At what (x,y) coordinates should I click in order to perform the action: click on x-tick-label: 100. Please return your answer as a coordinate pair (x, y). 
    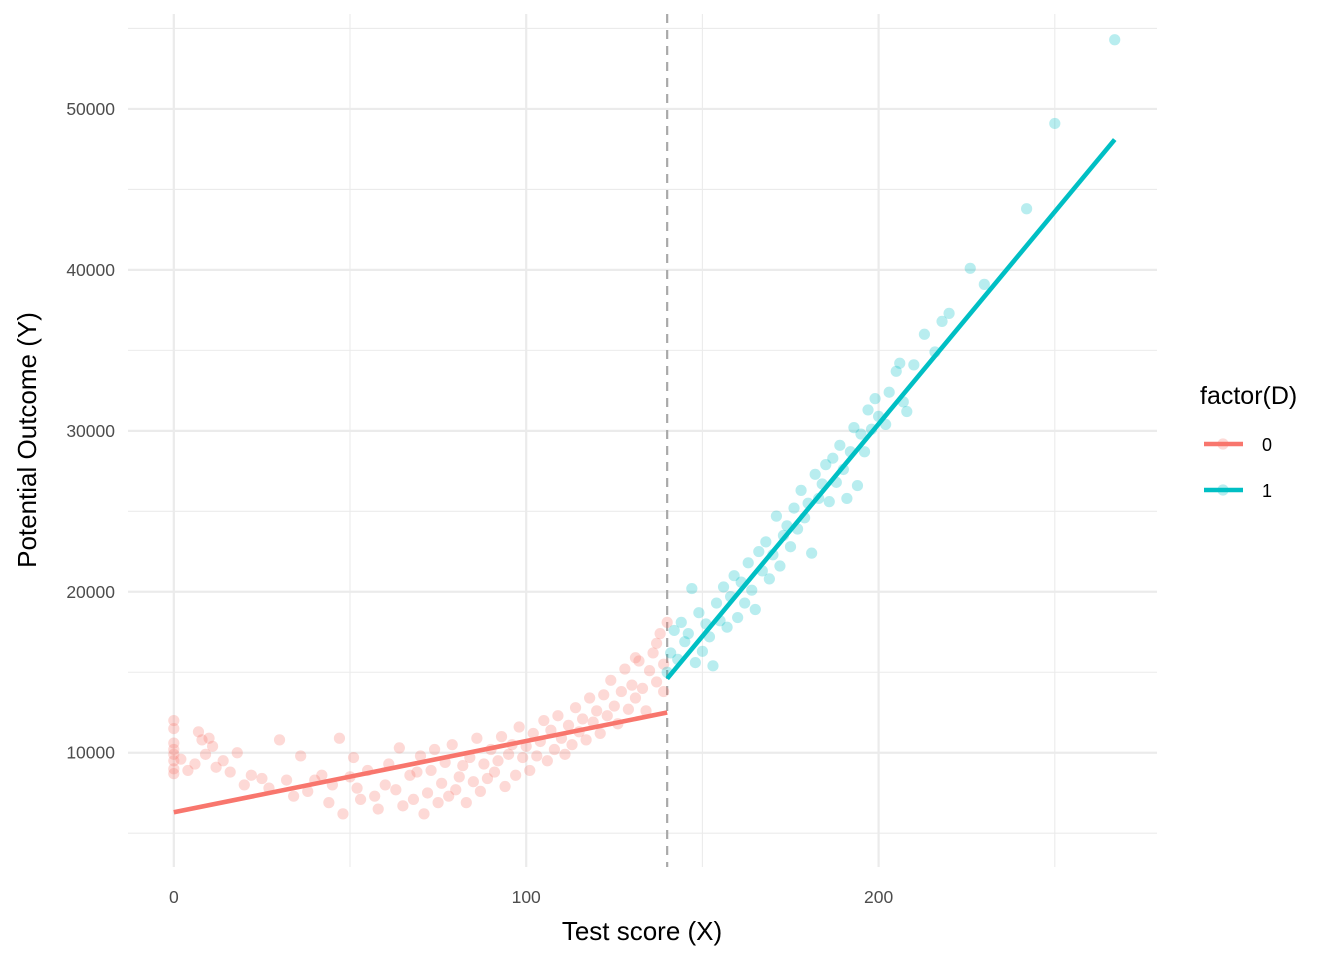
    Looking at the image, I should click on (526, 897).